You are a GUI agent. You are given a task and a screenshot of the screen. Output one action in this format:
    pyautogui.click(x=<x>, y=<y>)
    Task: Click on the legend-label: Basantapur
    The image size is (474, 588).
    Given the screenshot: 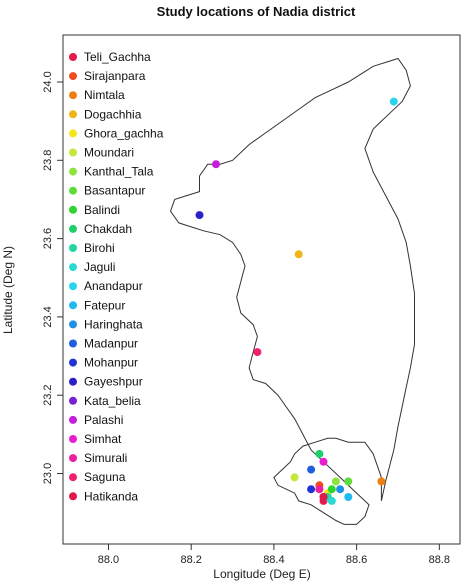 What is the action you would take?
    pyautogui.click(x=114, y=191)
    